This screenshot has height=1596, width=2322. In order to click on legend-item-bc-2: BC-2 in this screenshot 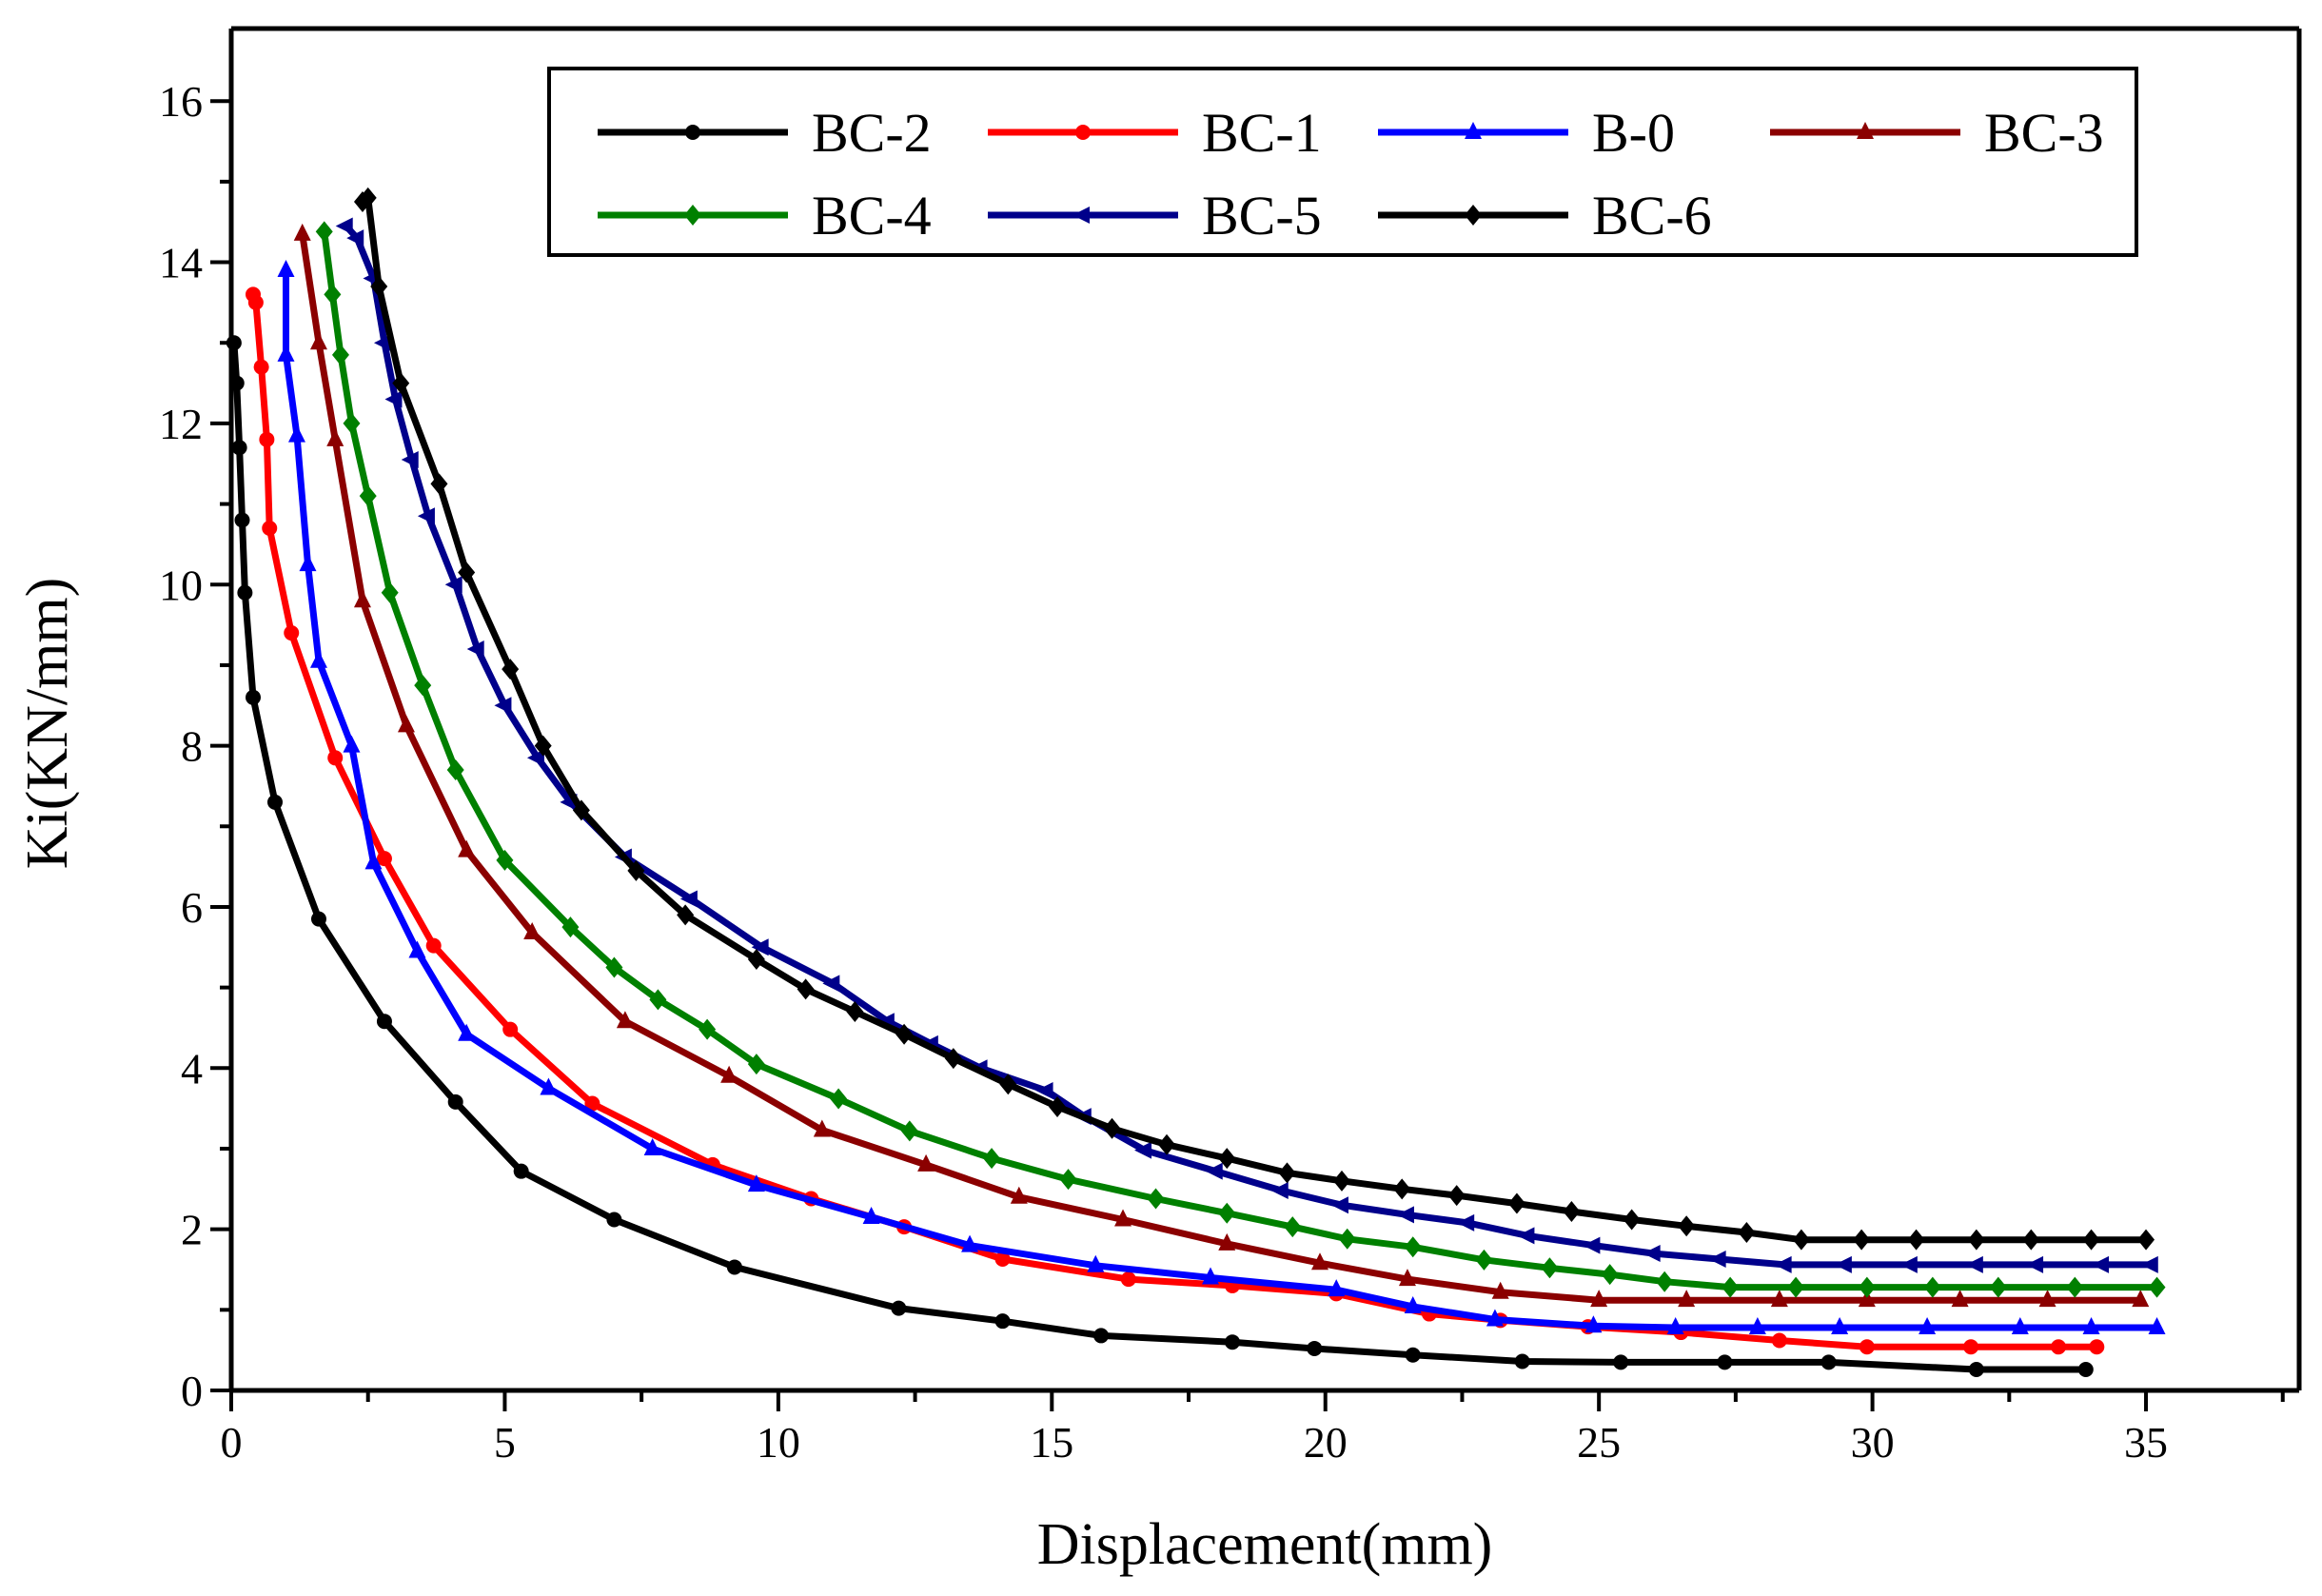, I will do `click(765, 133)`.